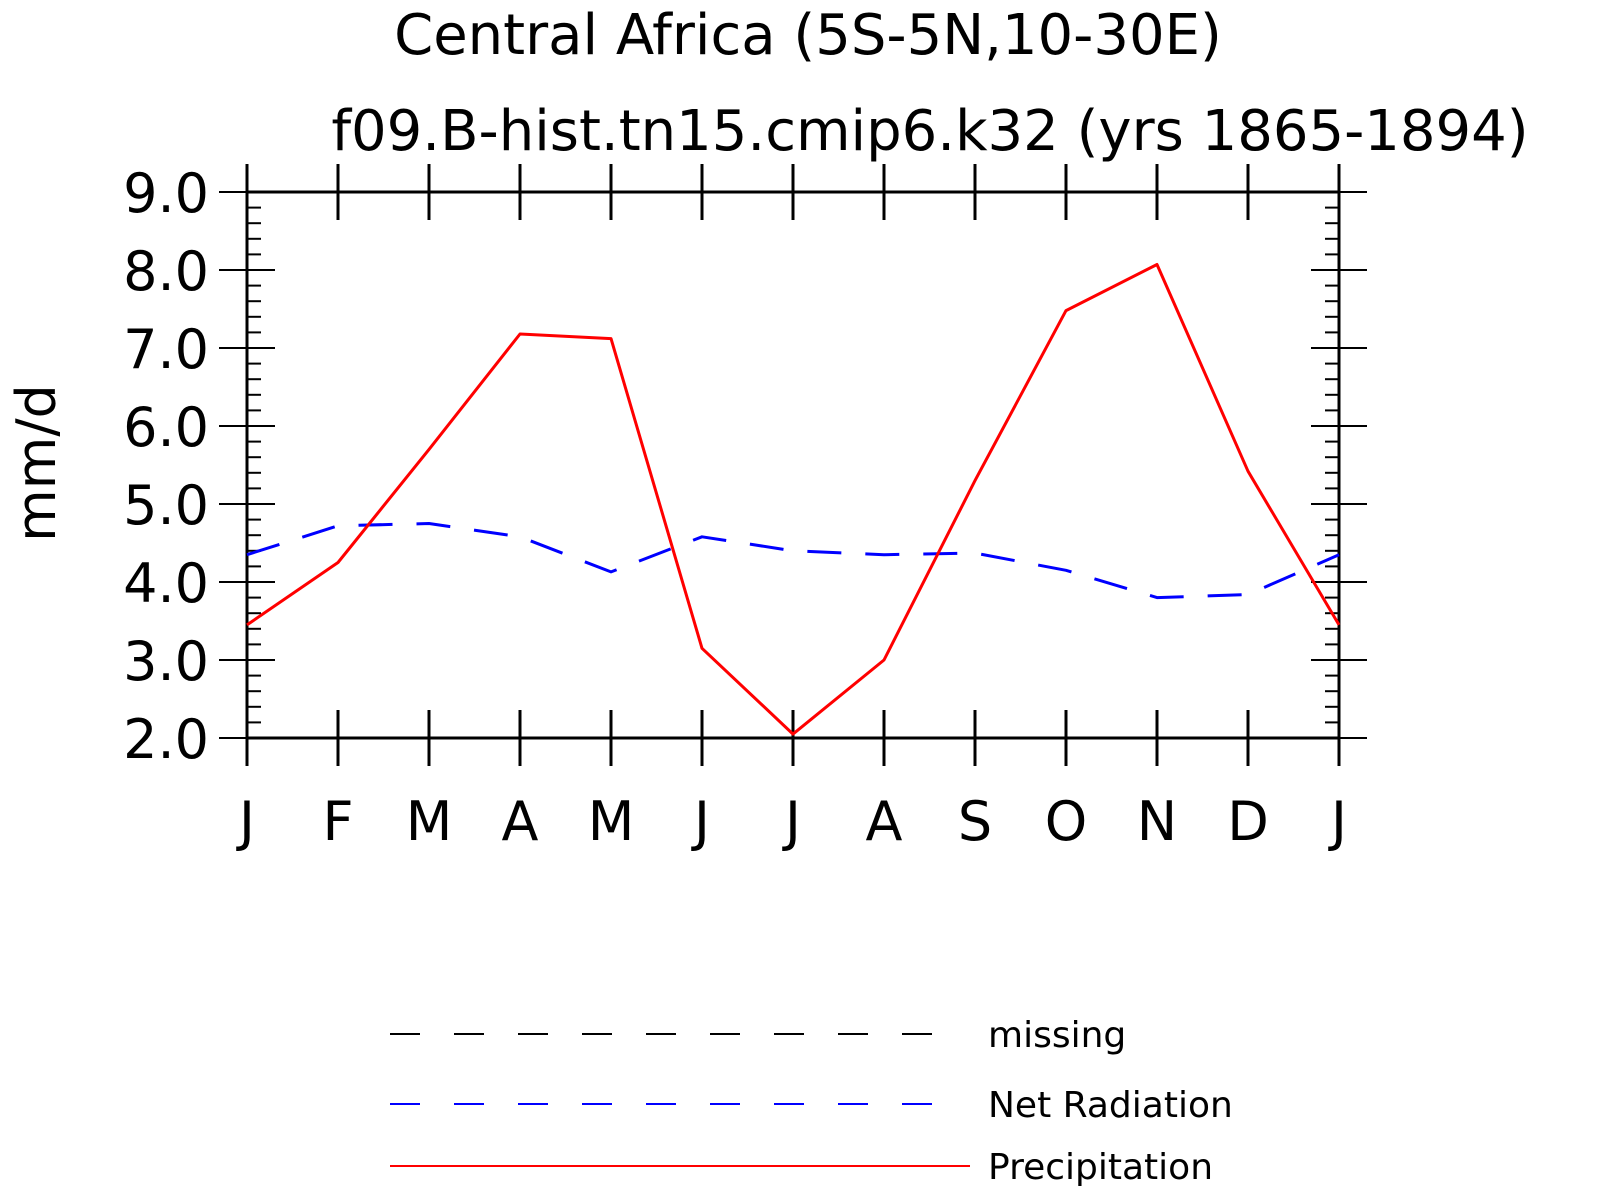  Describe the element at coordinates (36, 463) in the screenshot. I see `y-axis-label: mm/d` at that location.